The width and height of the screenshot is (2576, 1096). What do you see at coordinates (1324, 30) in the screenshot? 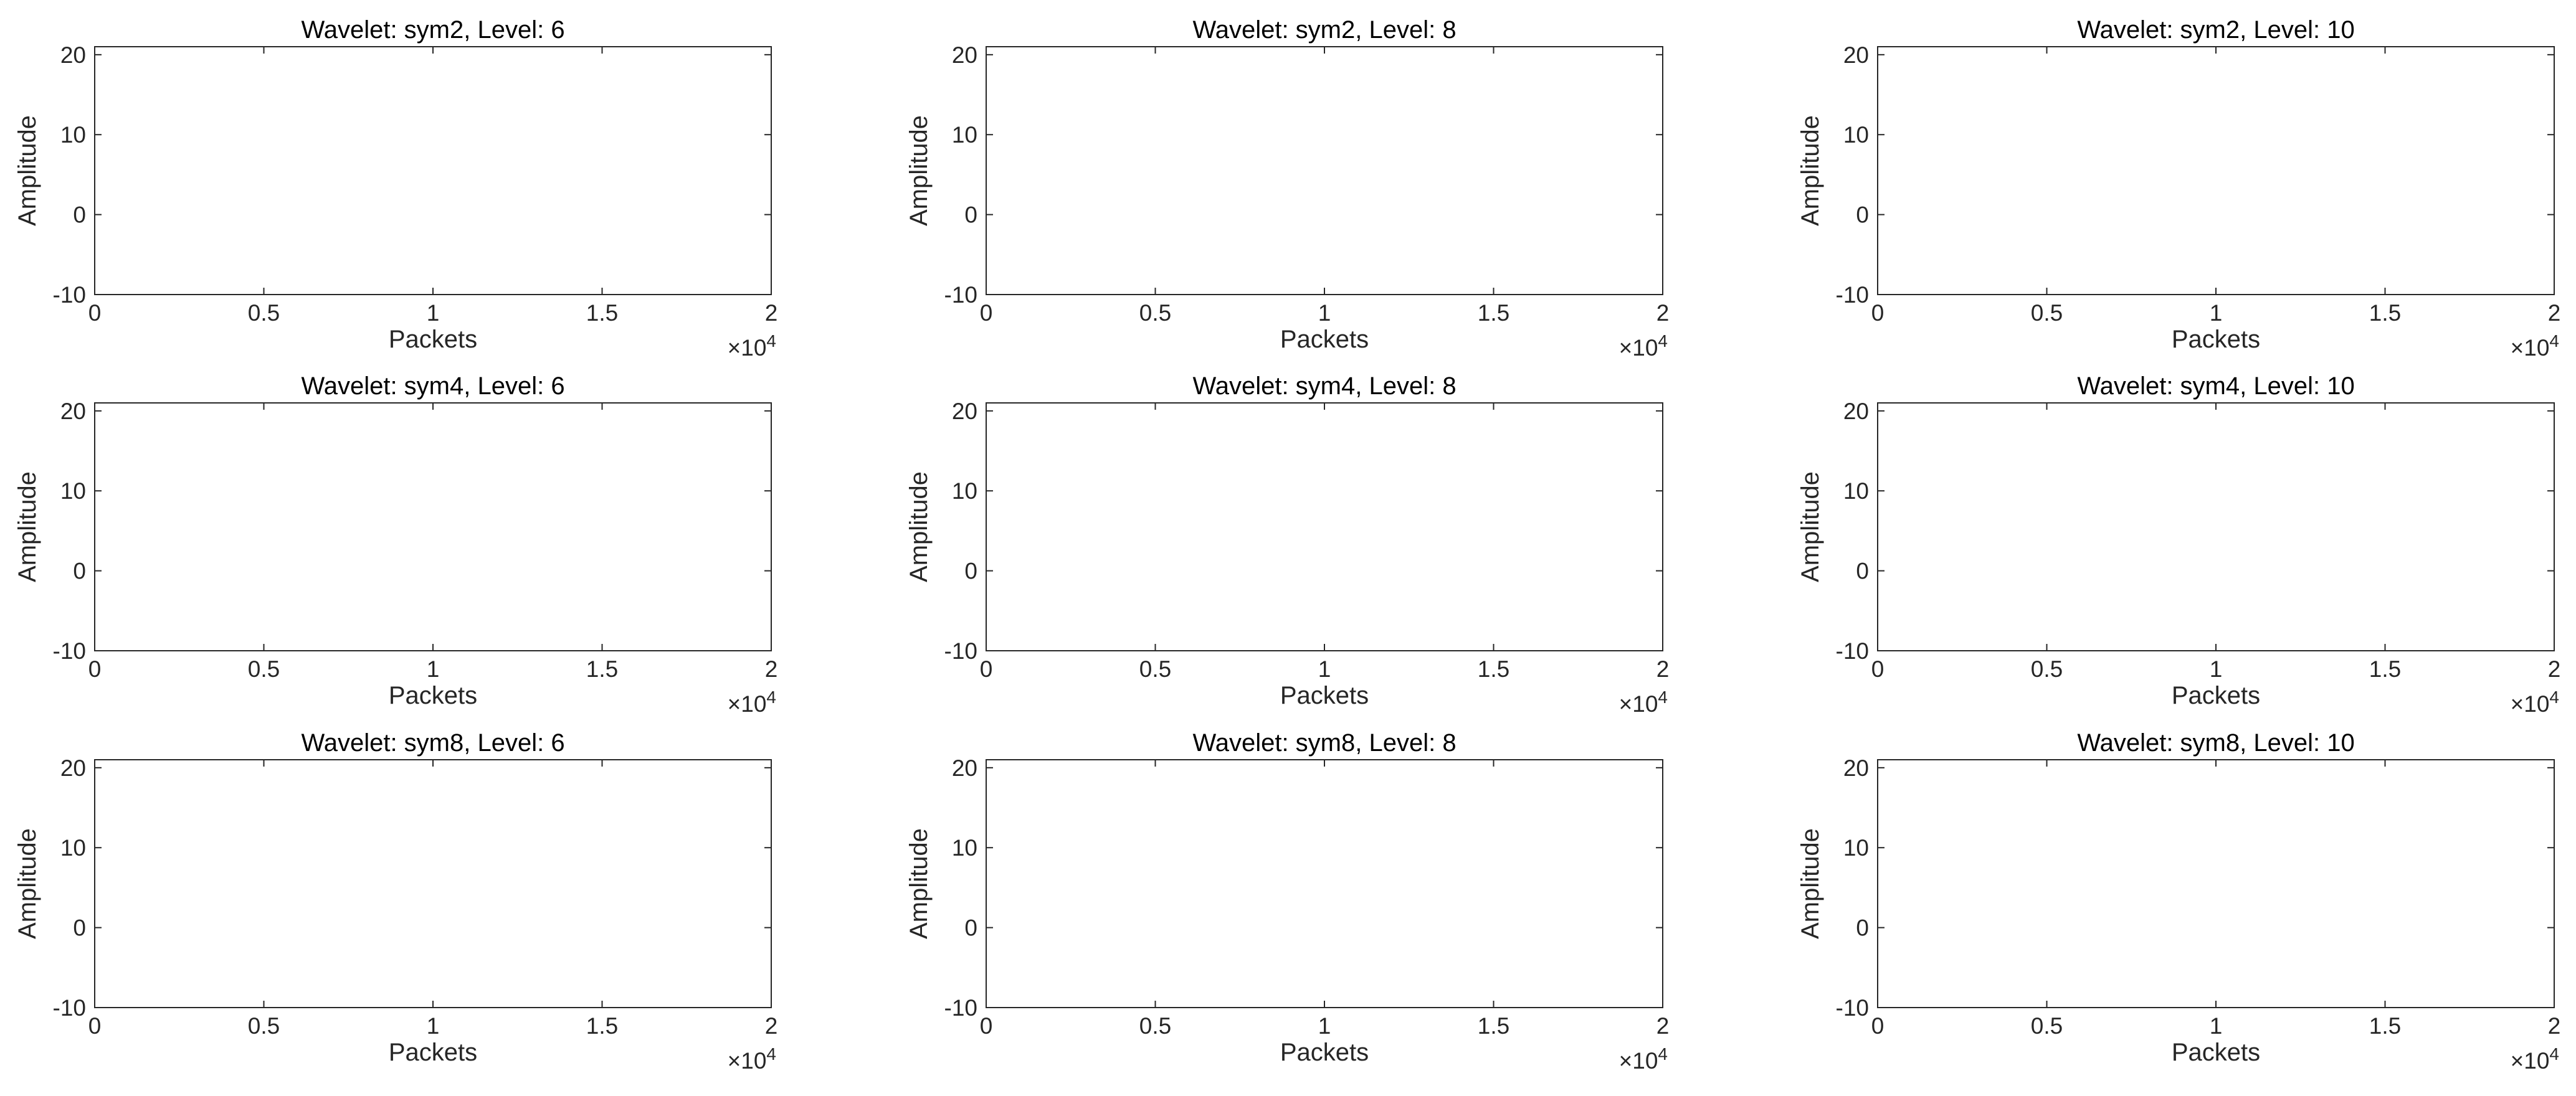
I see `subplot-title: Wavelet: sym2, Level: 8` at bounding box center [1324, 30].